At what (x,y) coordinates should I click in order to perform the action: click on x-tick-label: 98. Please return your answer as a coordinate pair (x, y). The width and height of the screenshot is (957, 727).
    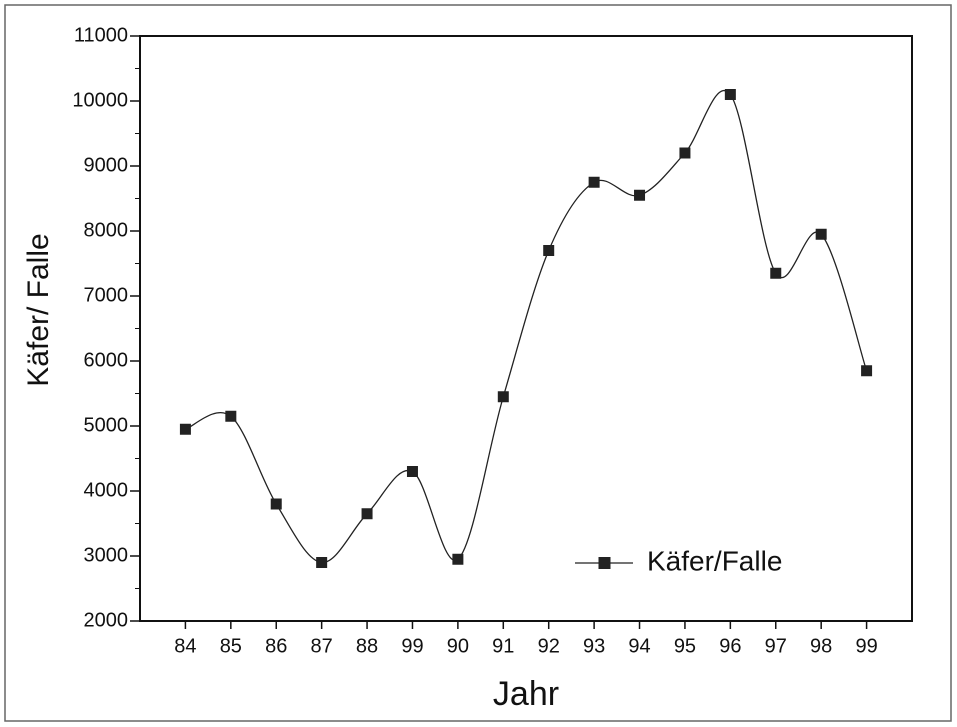
    Looking at the image, I should click on (821, 646).